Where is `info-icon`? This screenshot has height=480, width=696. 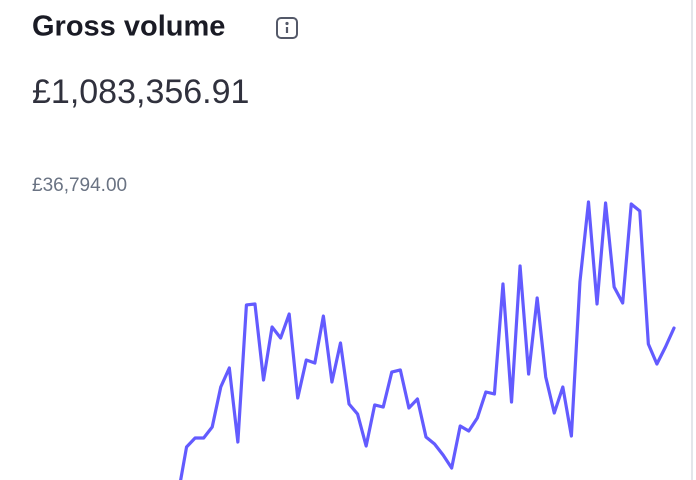
info-icon is located at coordinates (287, 28).